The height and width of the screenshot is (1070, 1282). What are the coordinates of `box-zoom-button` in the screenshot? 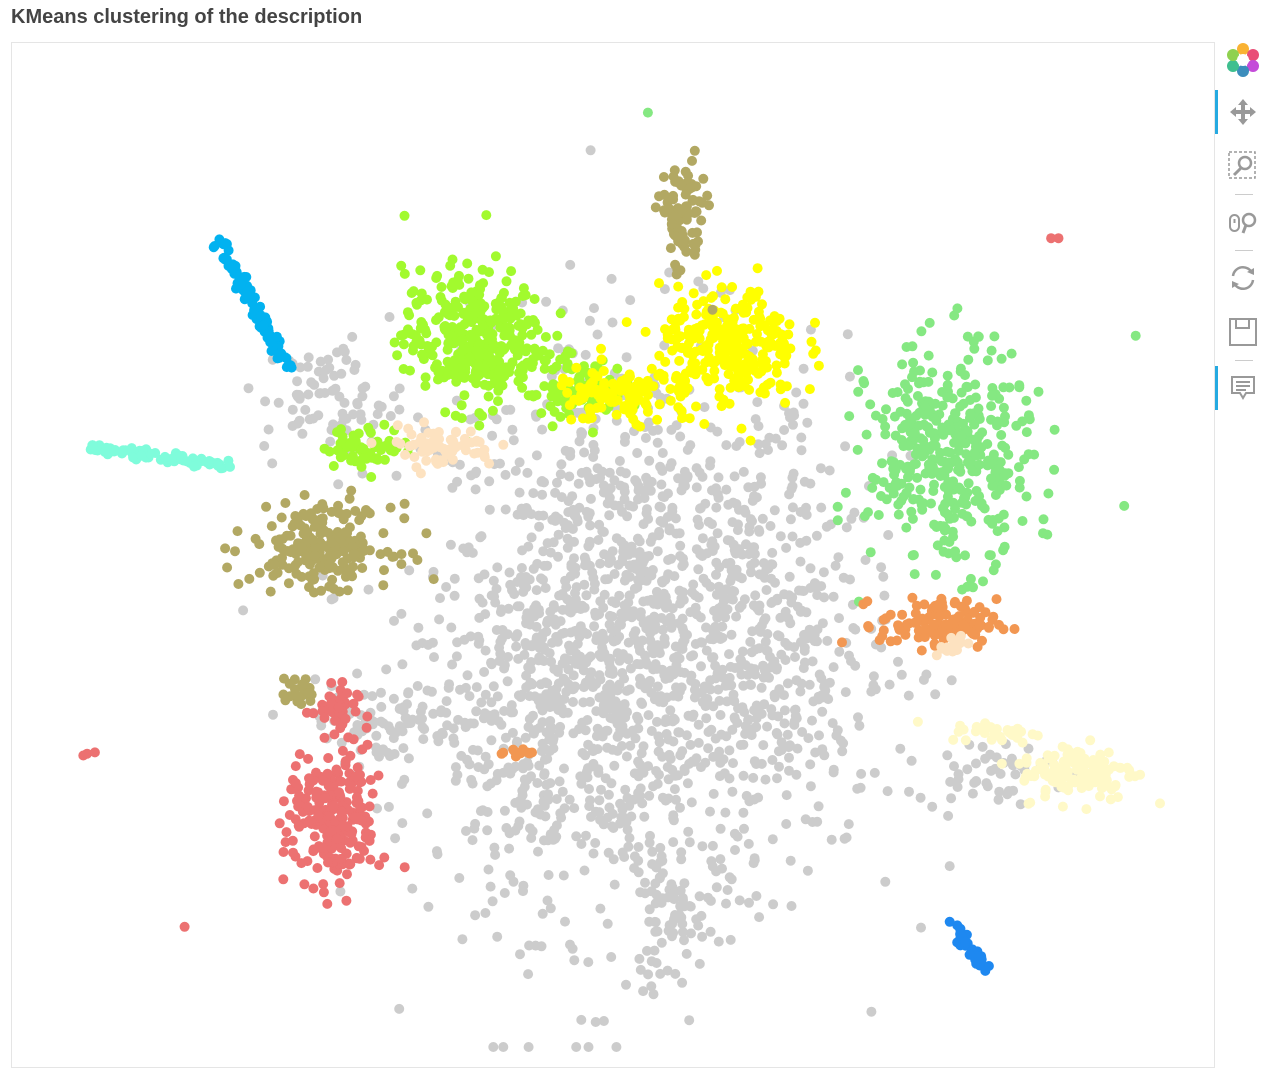 It's located at (1243, 166).